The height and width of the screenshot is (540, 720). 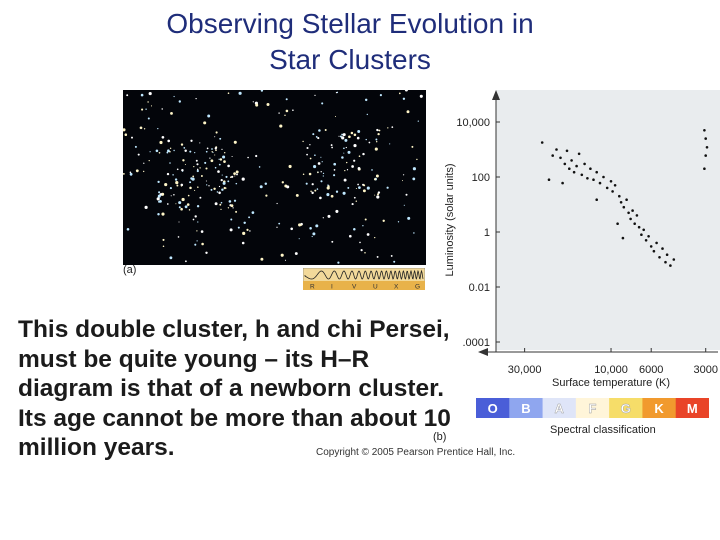 I want to click on panel-b-label: (b), so click(x=440, y=437).